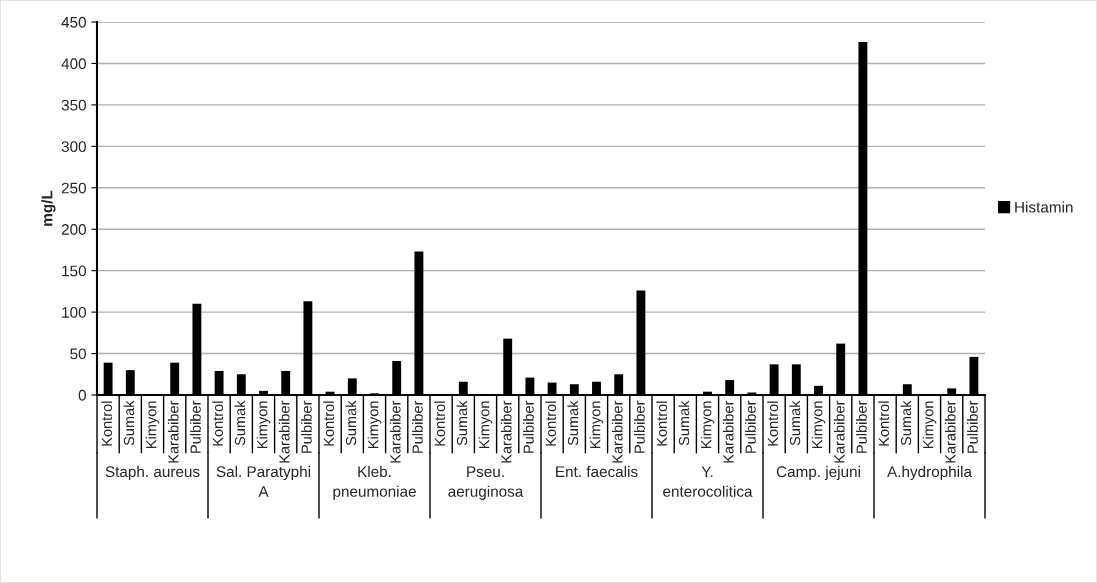 Image resolution: width=1097 pixels, height=583 pixels. I want to click on text: A.hydrophila, so click(929, 473).